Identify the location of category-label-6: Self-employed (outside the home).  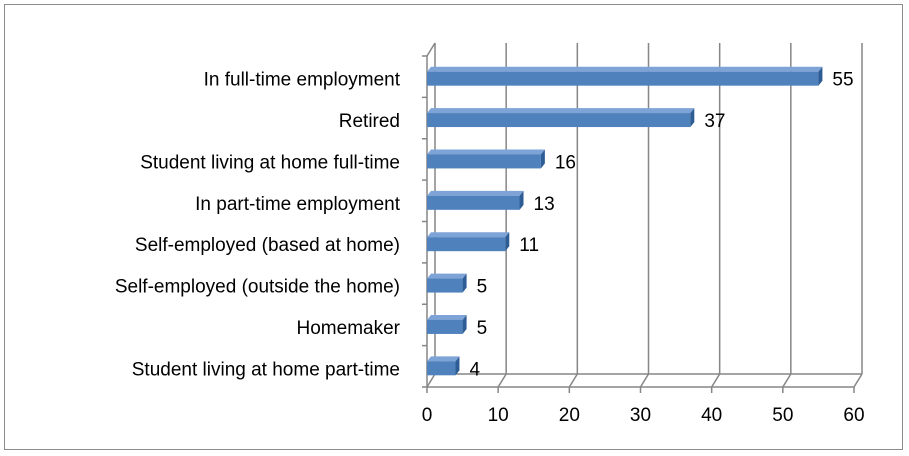
(257, 287).